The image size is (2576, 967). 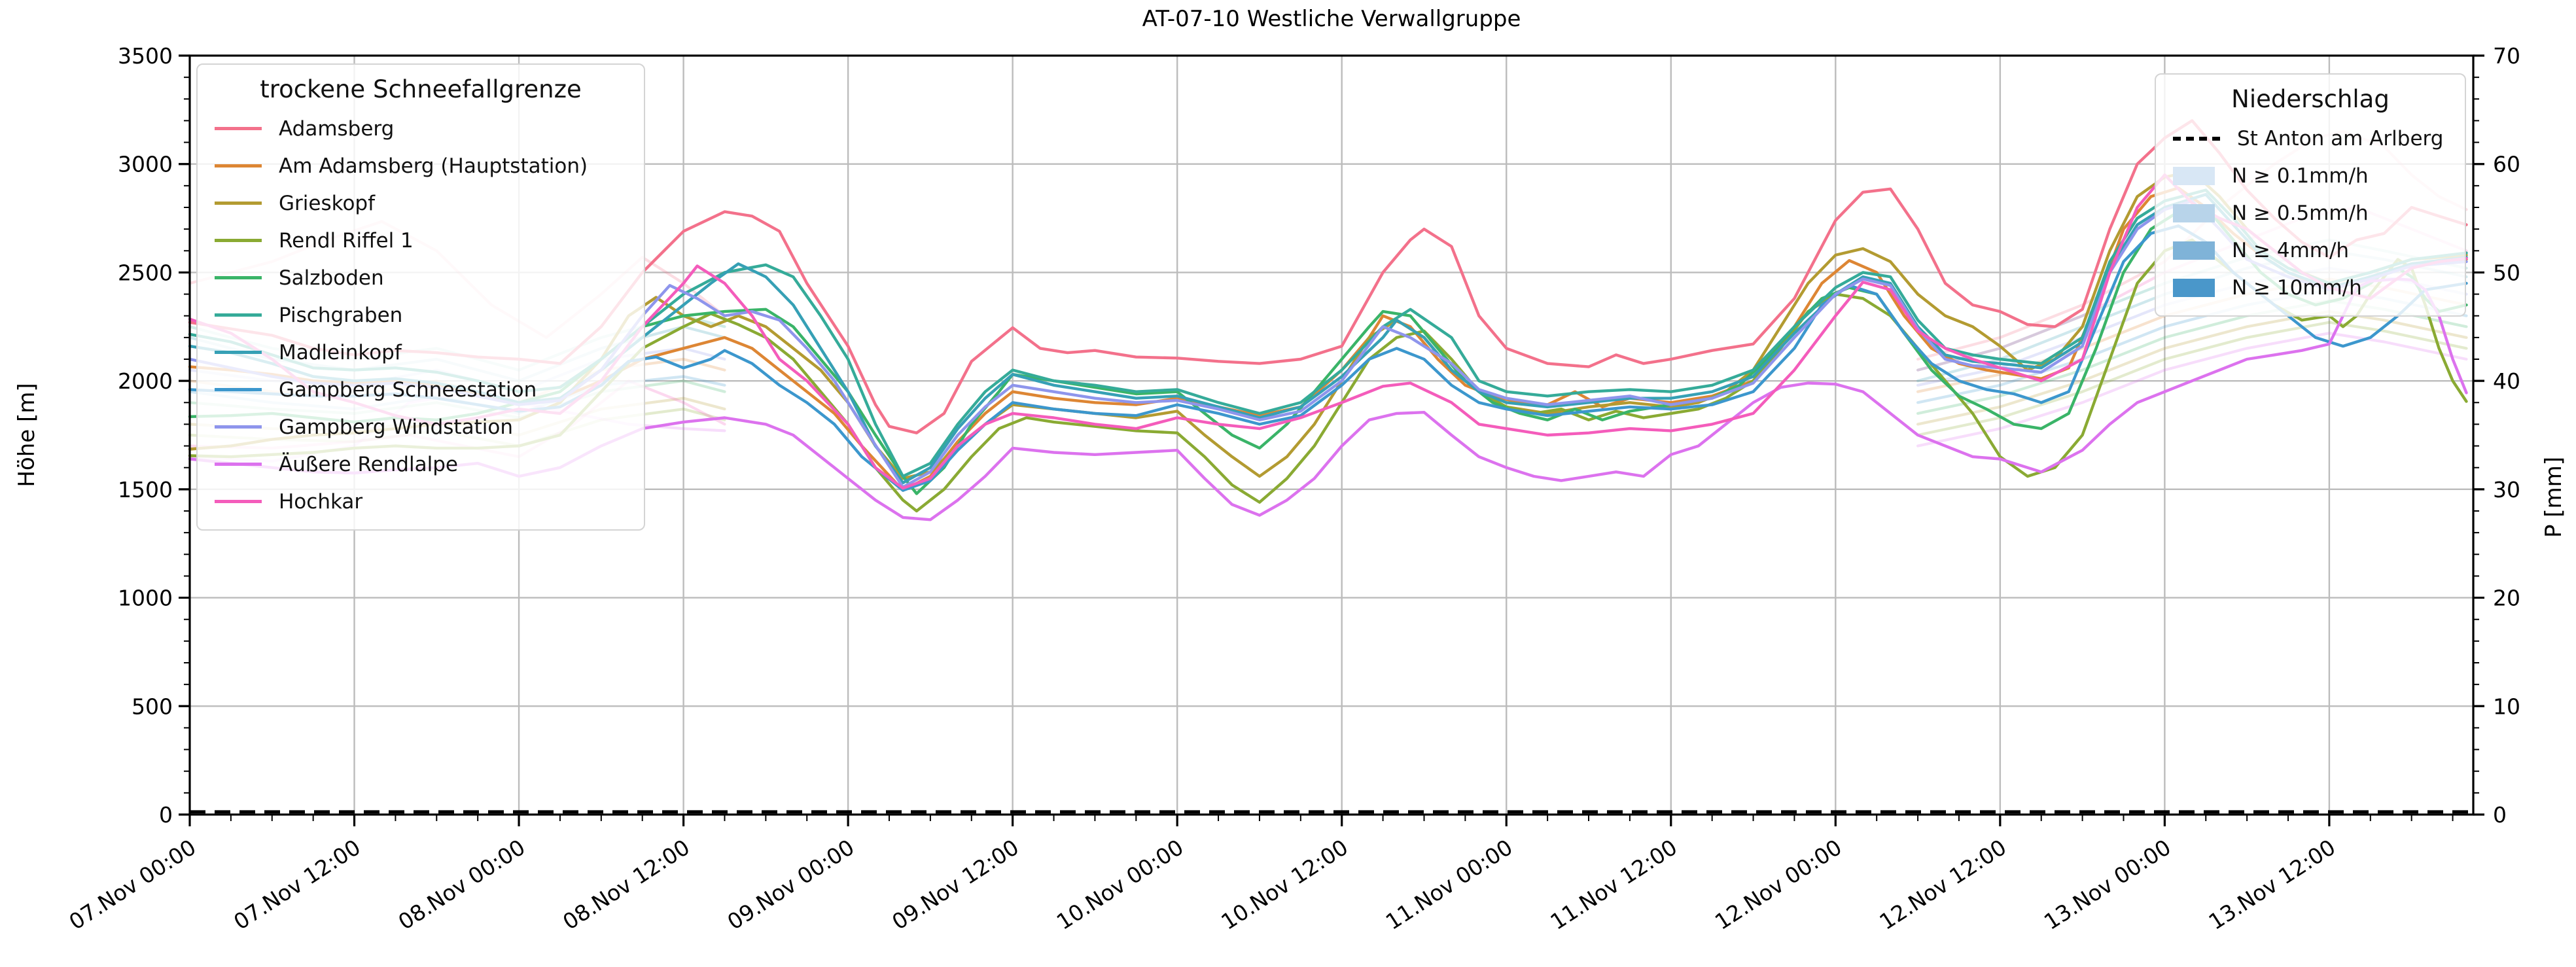 I want to click on right-tick-label: 10, so click(x=2506, y=706).